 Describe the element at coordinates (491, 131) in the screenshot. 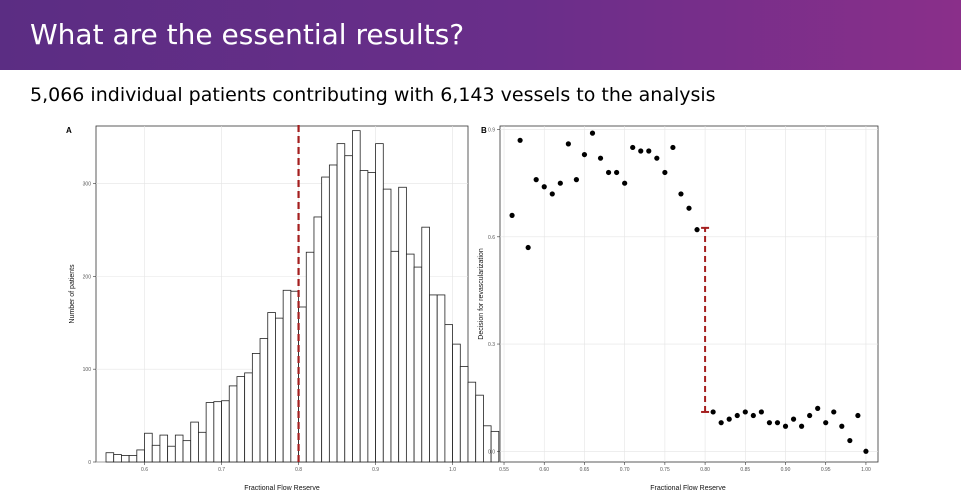

I see `y-tick-label: 0.9` at that location.